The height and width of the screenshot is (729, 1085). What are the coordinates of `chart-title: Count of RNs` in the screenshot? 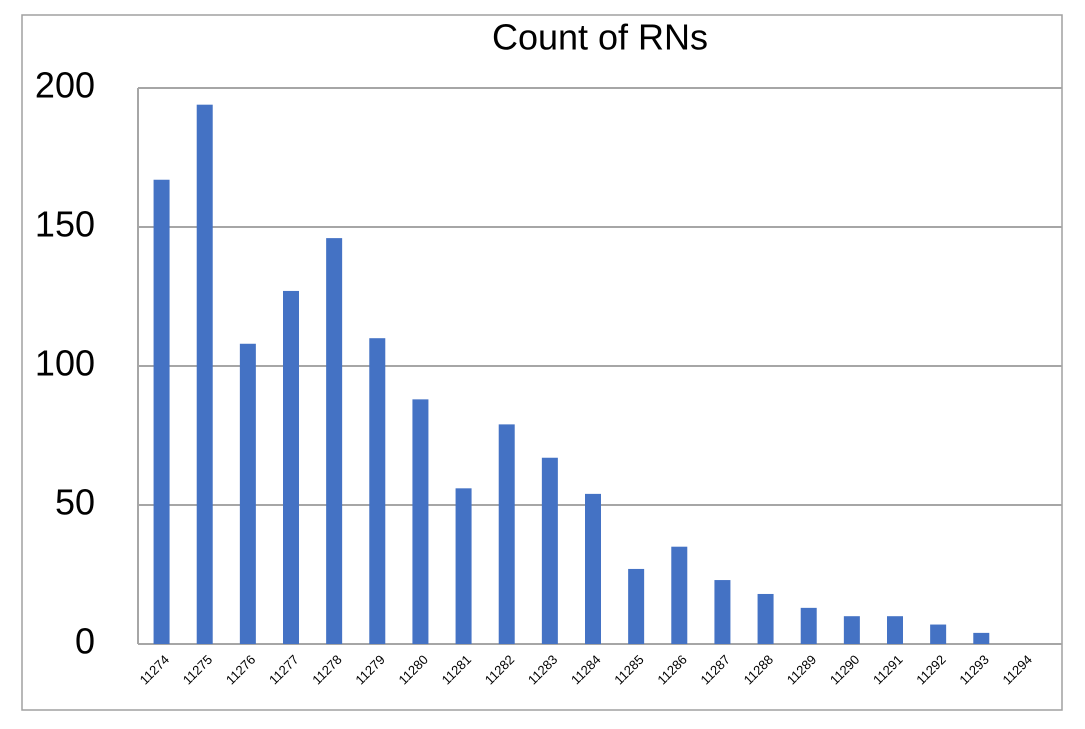 It's located at (600, 37).